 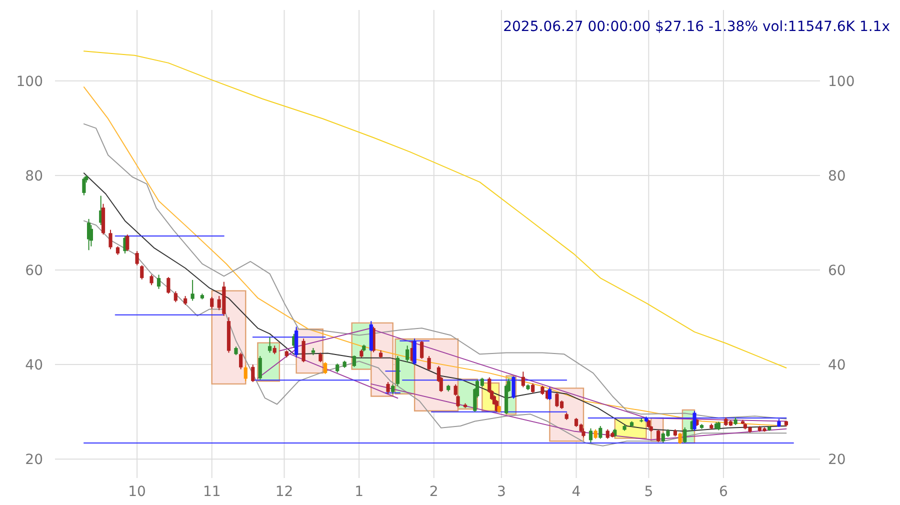 What do you see at coordinates (284, 492) in the screenshot?
I see `x-tick-label: 12` at bounding box center [284, 492].